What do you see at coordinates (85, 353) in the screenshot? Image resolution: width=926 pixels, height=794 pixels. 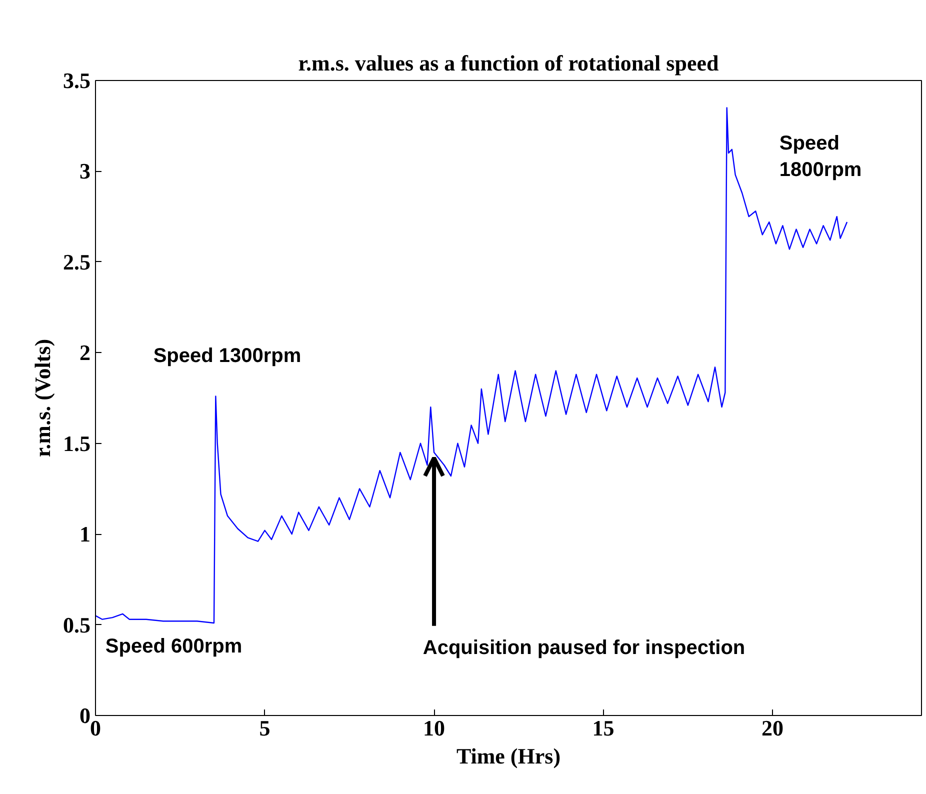 I see `y-tick-label: 2` at bounding box center [85, 353].